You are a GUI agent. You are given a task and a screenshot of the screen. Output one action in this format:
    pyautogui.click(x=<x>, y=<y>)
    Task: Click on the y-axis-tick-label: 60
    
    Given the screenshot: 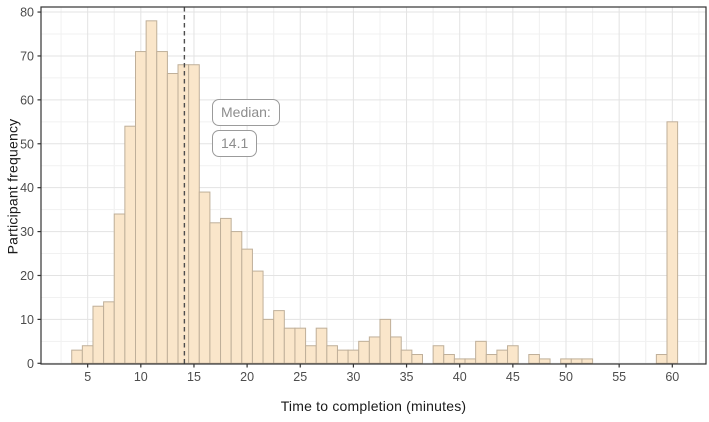 What is the action you would take?
    pyautogui.click(x=27, y=100)
    